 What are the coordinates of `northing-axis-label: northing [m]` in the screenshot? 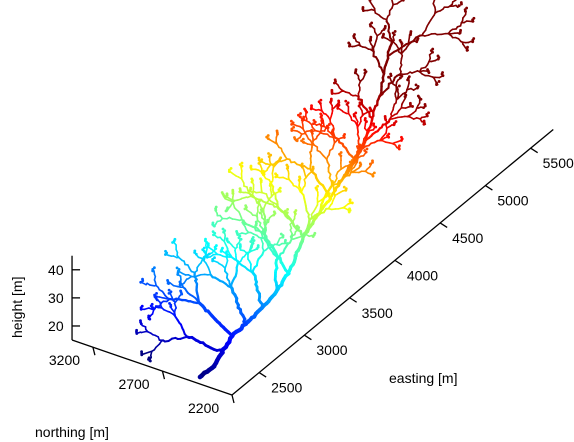 It's located at (72, 432).